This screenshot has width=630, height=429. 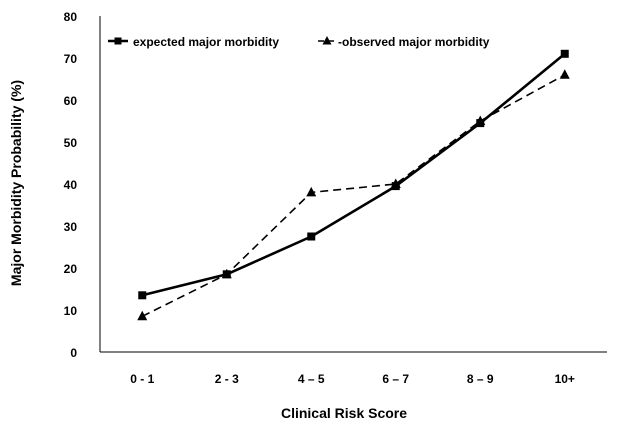 I want to click on y-tick-label: 60, so click(x=71, y=101).